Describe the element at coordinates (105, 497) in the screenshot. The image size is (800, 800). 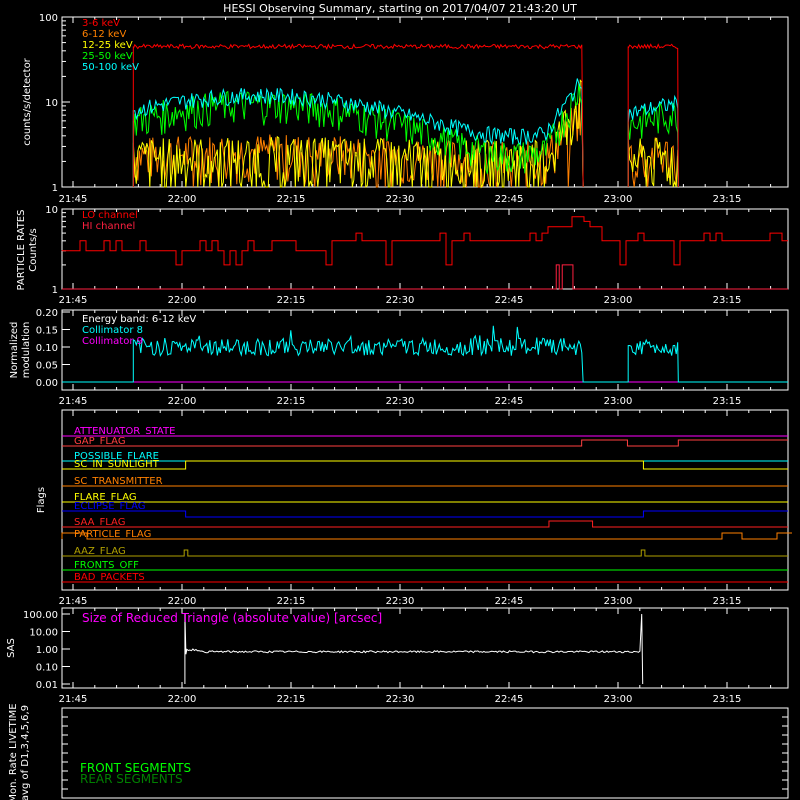
I see `flag-label: FLARE_FLAG` at that location.